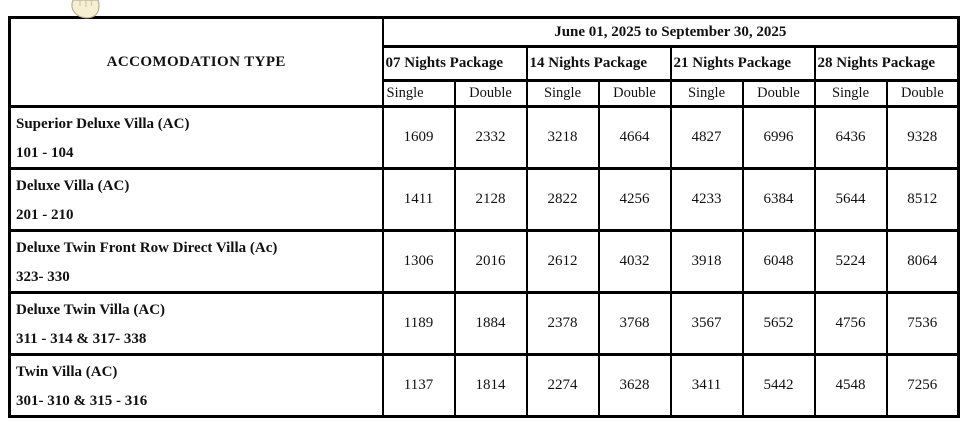 This screenshot has width=965, height=423. What do you see at coordinates (147, 248) in the screenshot?
I see `accommodation-name: Deluxe Twin Front Row Direct Villa (Ac)` at bounding box center [147, 248].